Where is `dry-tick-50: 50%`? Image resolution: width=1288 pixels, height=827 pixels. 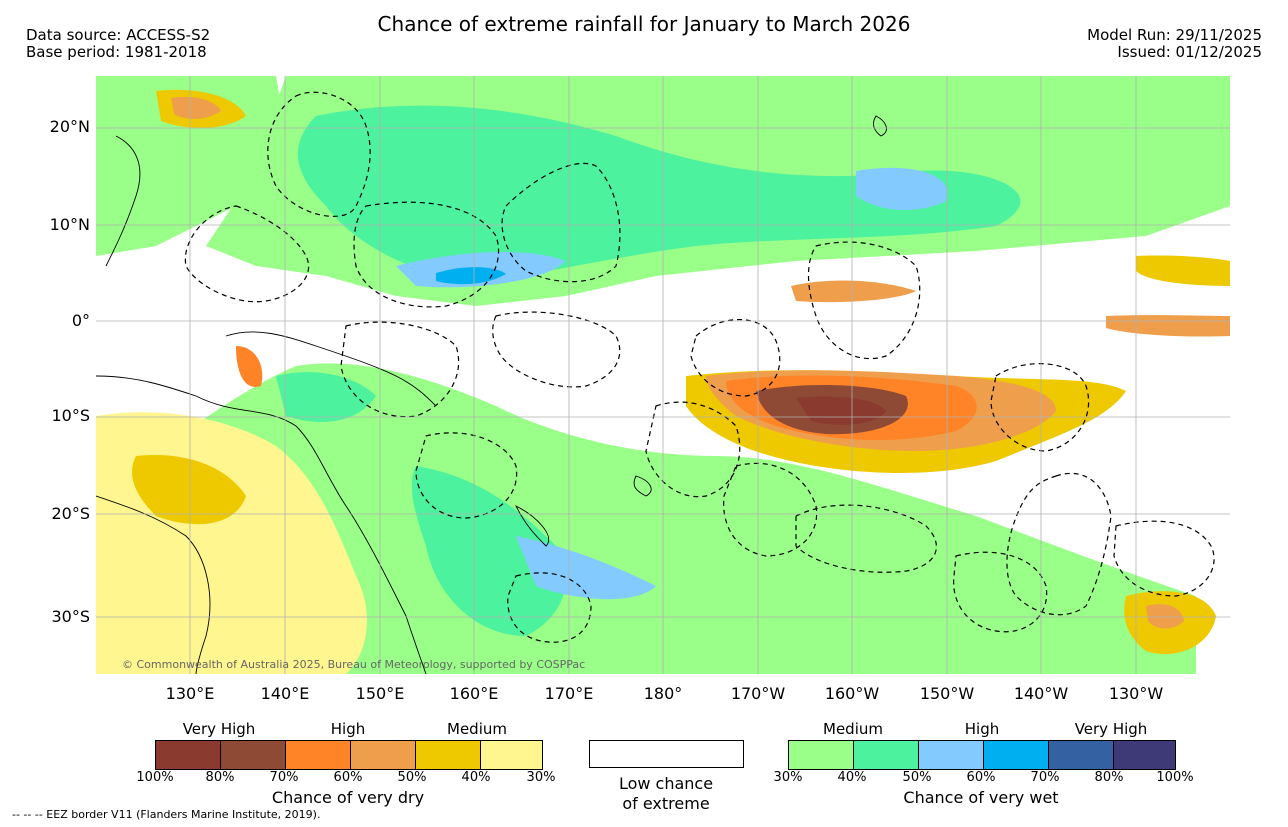 dry-tick-50: 50% is located at coordinates (412, 777).